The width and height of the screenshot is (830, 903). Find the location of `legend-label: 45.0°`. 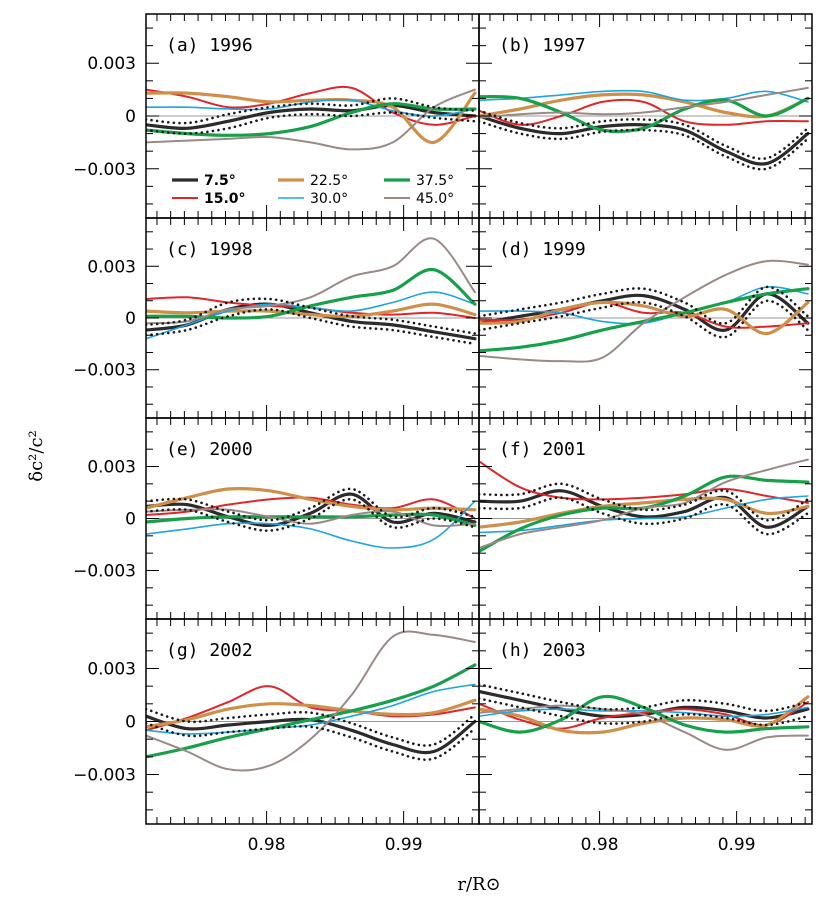

legend-label: 45.0° is located at coordinates (435, 199).